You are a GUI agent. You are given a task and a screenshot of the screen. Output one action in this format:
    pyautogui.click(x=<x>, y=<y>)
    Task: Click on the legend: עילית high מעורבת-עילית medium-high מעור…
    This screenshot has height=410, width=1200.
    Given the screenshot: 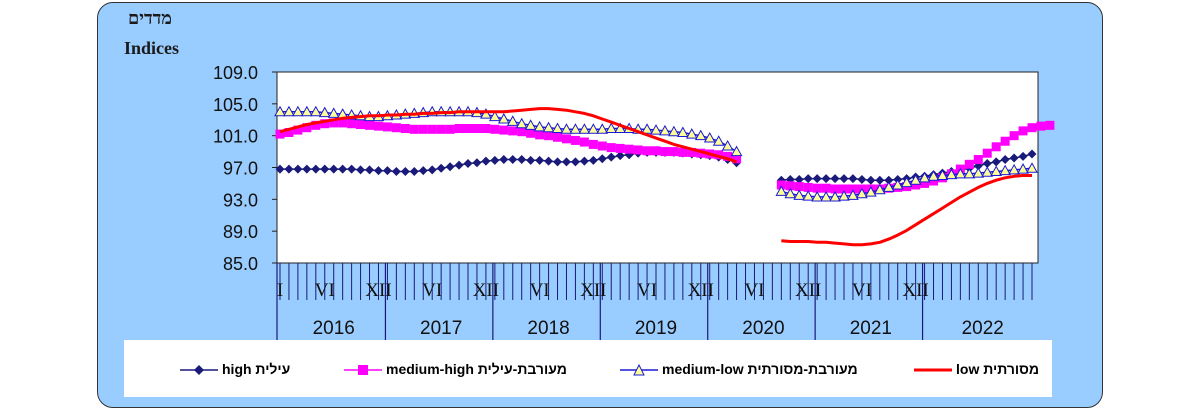 What is the action you would take?
    pyautogui.click(x=588, y=368)
    